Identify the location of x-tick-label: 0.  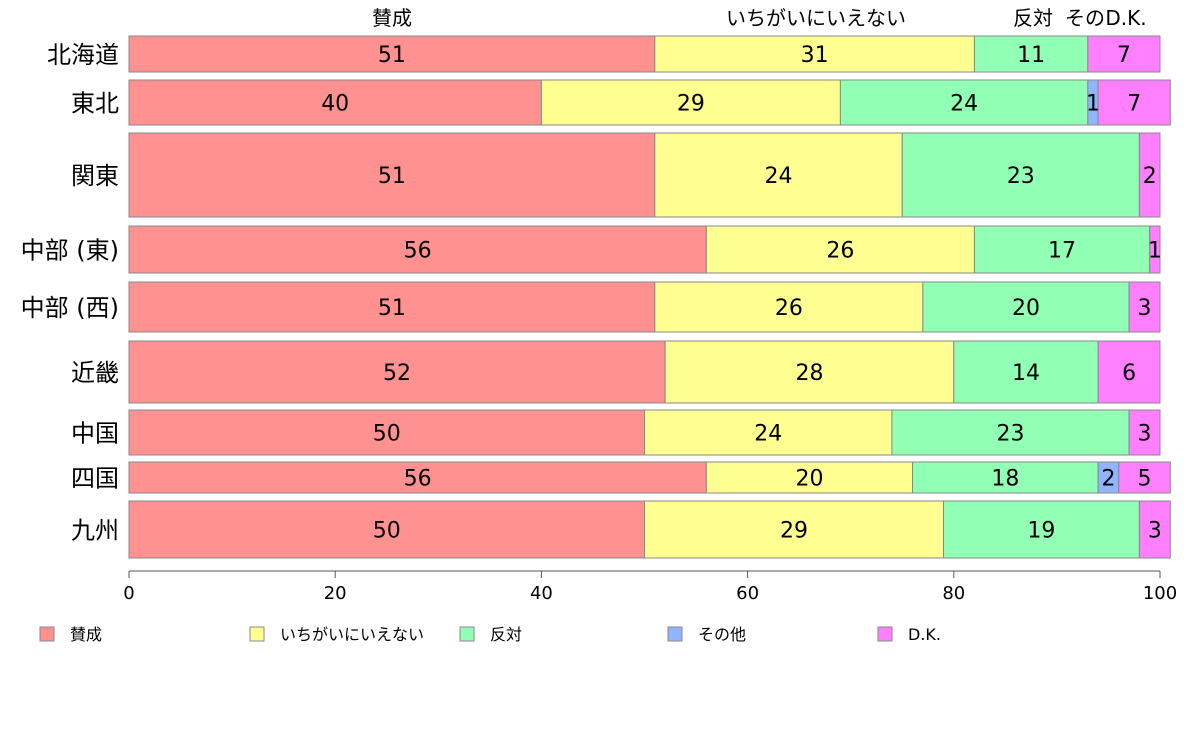
(128, 593).